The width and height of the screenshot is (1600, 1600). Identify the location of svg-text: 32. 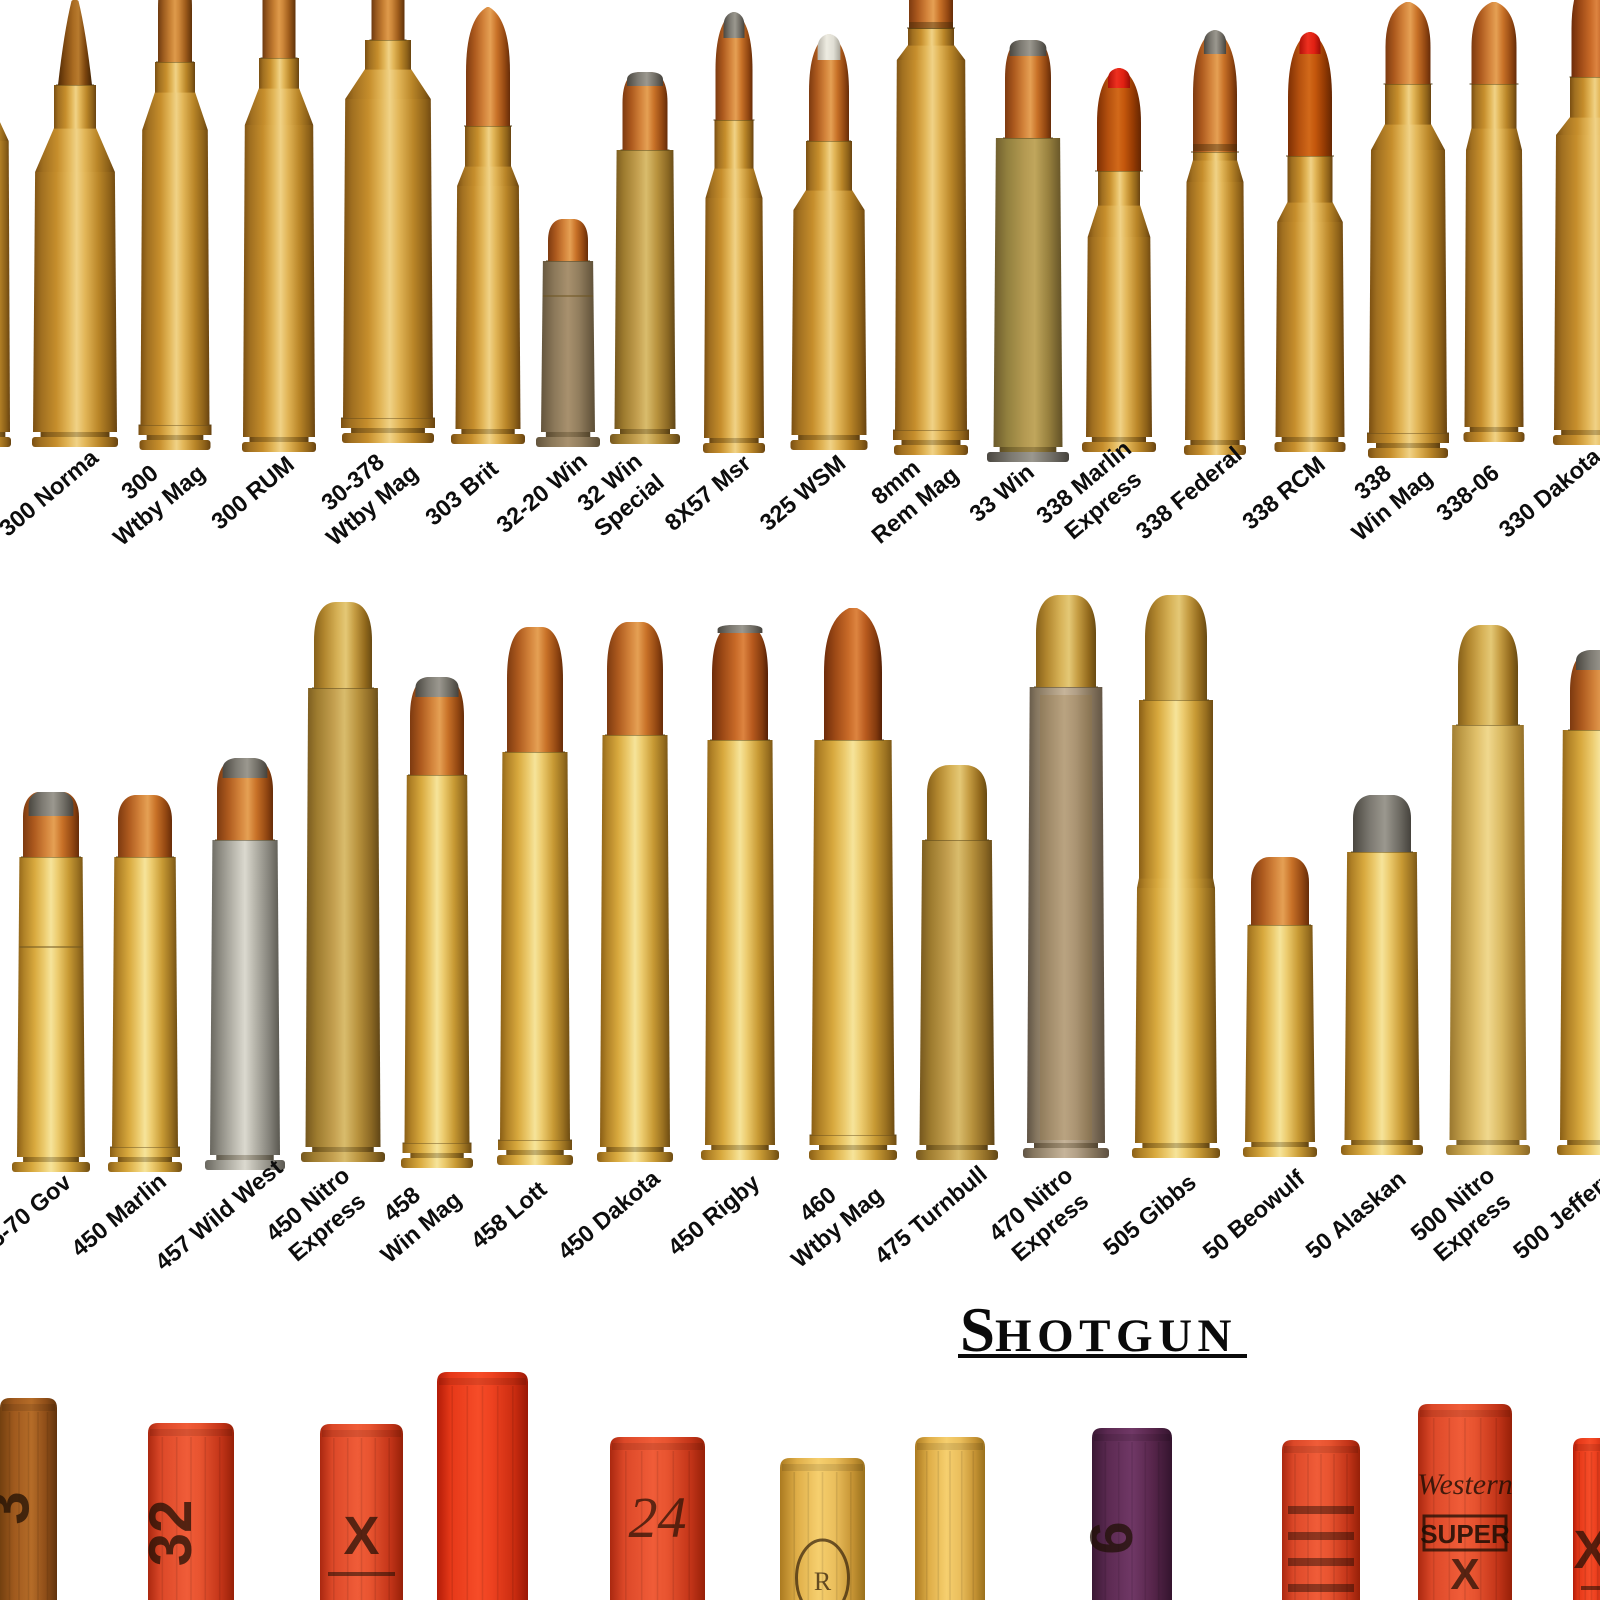
(170, 1533).